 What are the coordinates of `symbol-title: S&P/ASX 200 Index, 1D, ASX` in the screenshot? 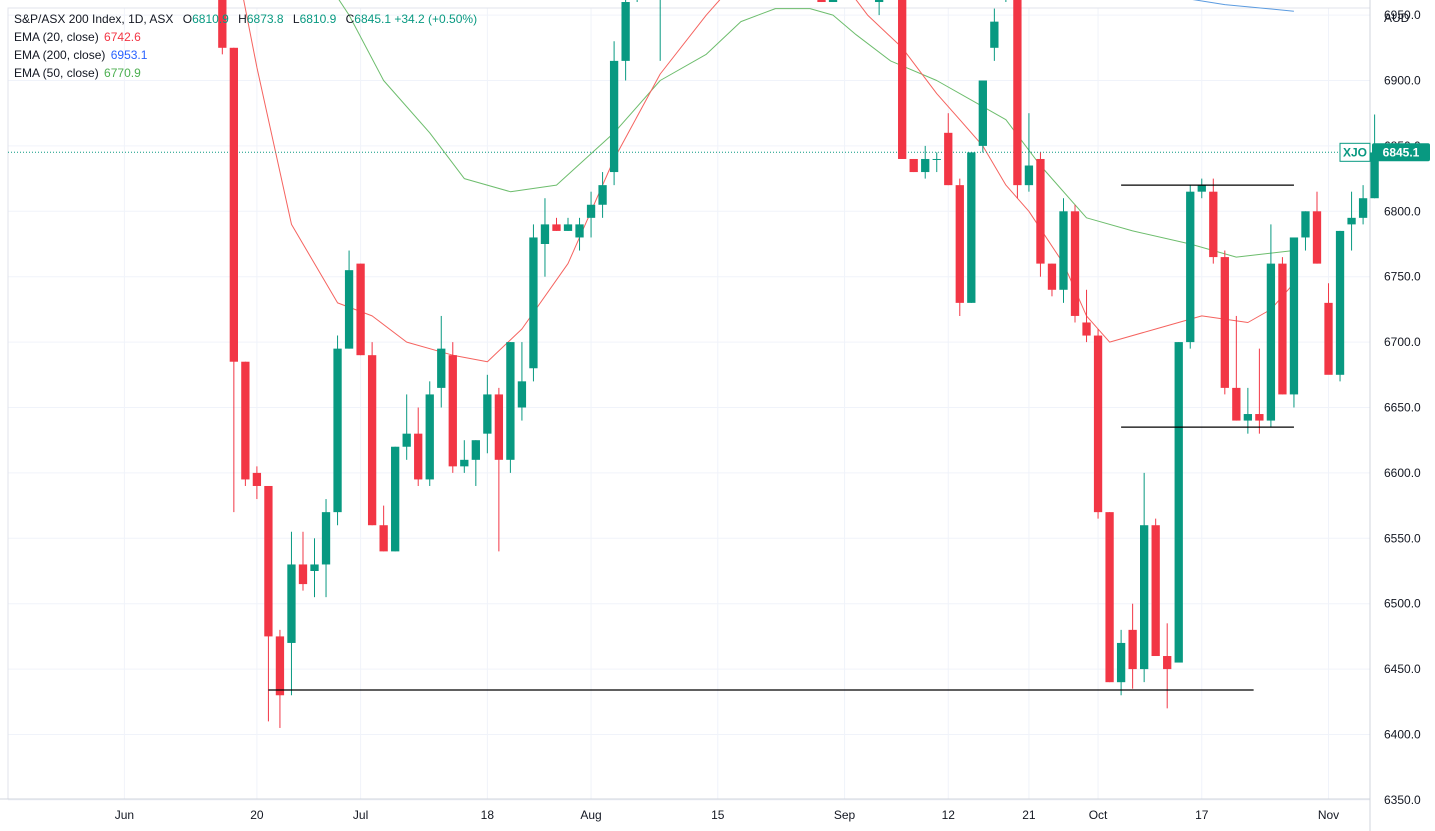 It's located at (94, 19).